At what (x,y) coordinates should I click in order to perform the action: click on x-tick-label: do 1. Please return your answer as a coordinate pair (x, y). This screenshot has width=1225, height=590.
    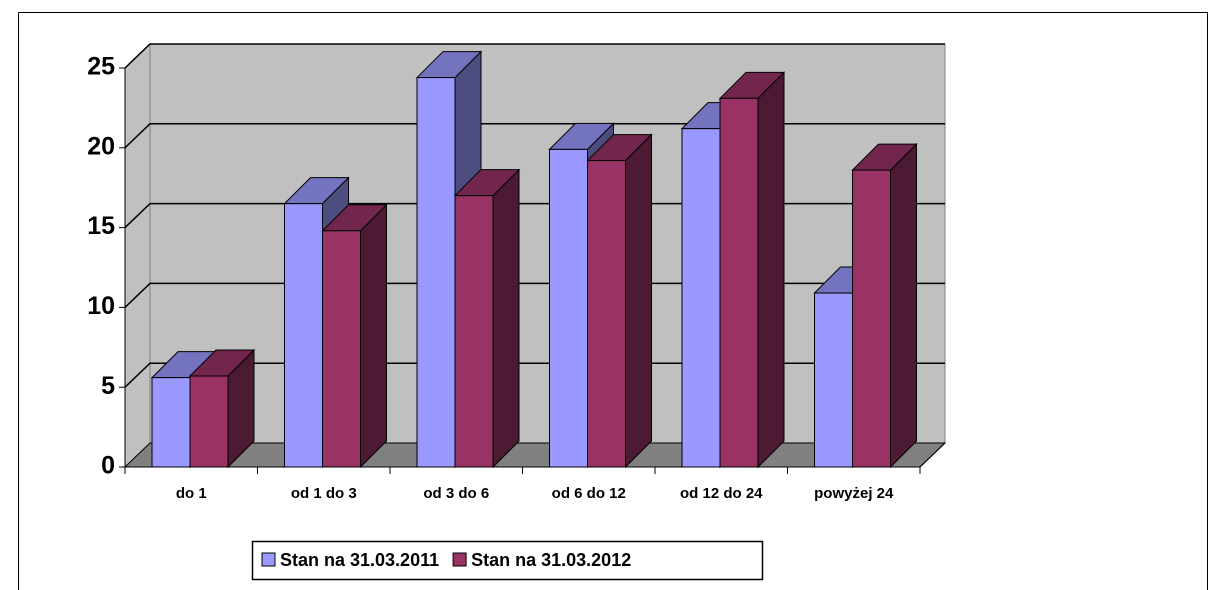
    Looking at the image, I should click on (191, 493).